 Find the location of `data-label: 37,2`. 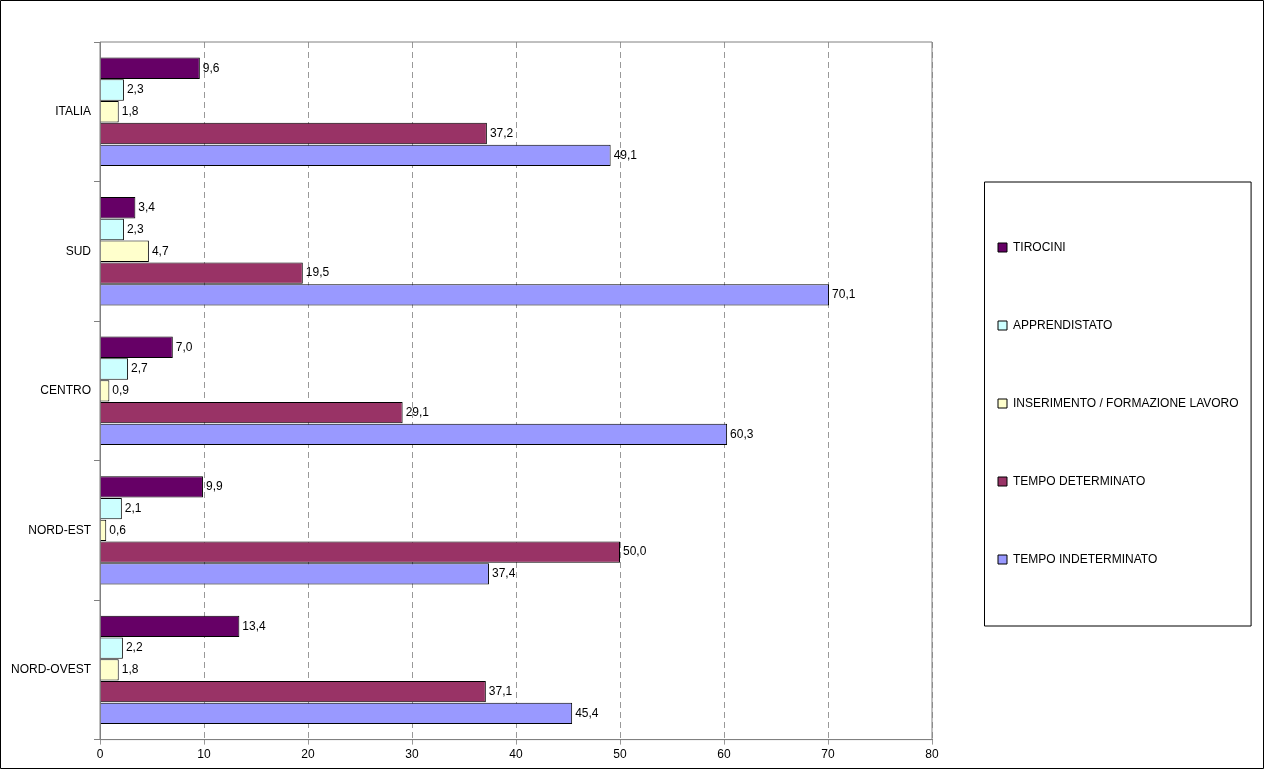

data-label: 37,2 is located at coordinates (501, 132).